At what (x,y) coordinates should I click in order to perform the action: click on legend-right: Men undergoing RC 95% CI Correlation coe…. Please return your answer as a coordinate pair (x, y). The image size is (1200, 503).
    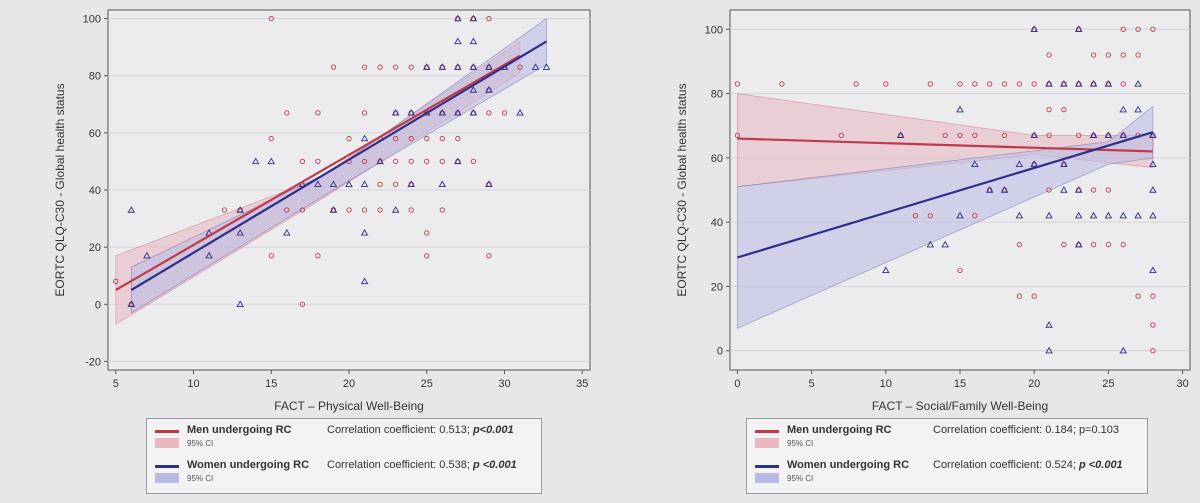
    Looking at the image, I should click on (947, 456).